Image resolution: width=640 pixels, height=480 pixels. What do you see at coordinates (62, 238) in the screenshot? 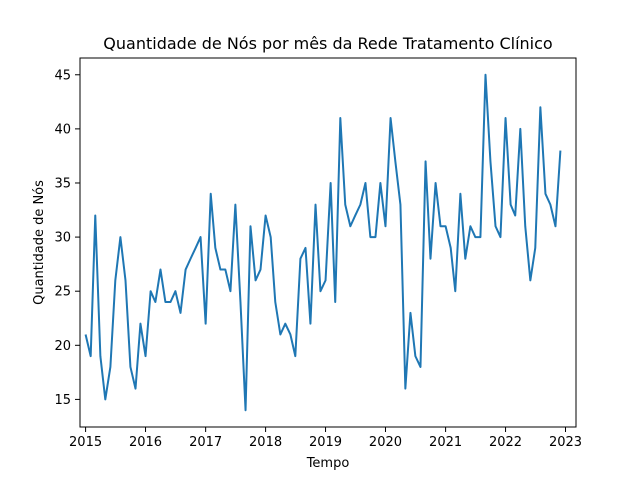
I see `y-tick-label: 30` at bounding box center [62, 238].